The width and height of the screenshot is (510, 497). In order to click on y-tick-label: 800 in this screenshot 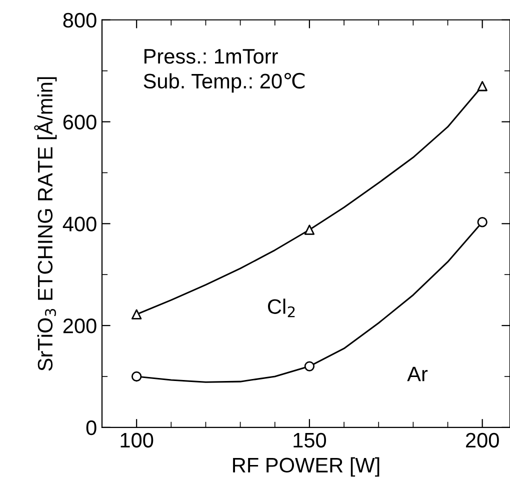, I will do `click(79, 20)`.